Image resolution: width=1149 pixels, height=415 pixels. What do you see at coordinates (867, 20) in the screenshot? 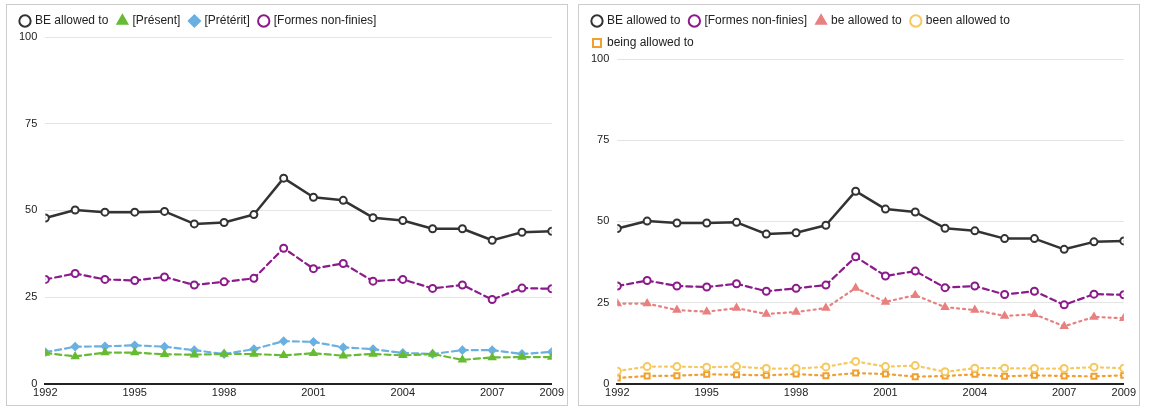
I see `legend-label: be allowed to` at bounding box center [867, 20].